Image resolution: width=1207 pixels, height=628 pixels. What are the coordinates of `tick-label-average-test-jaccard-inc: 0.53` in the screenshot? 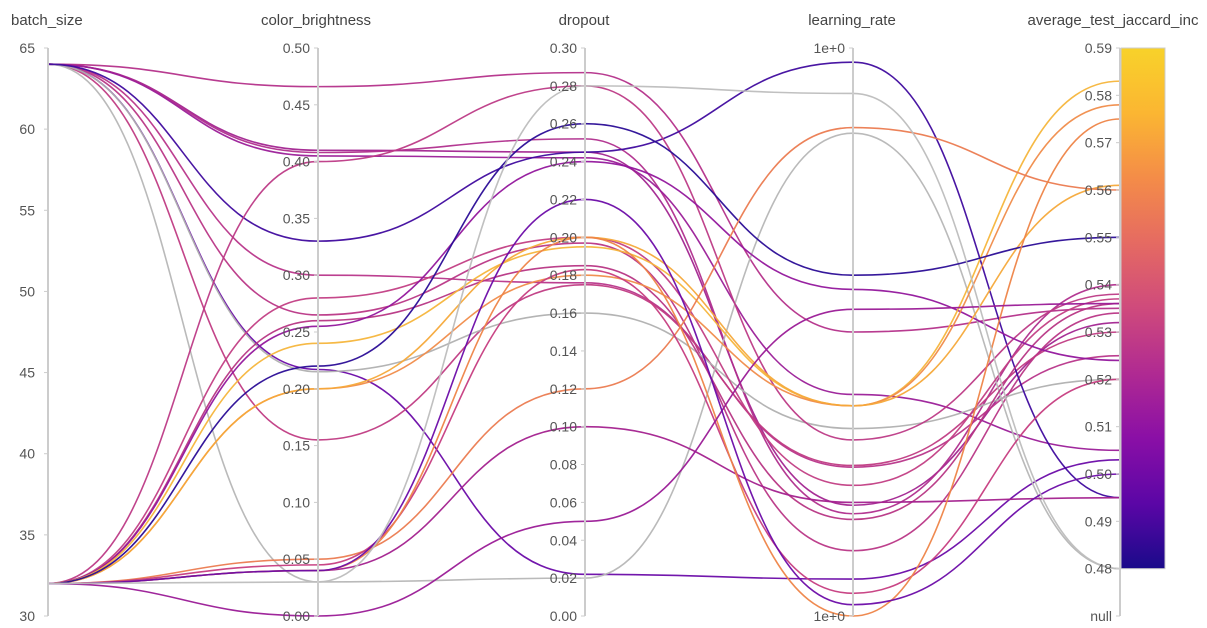 It's located at (1098, 332).